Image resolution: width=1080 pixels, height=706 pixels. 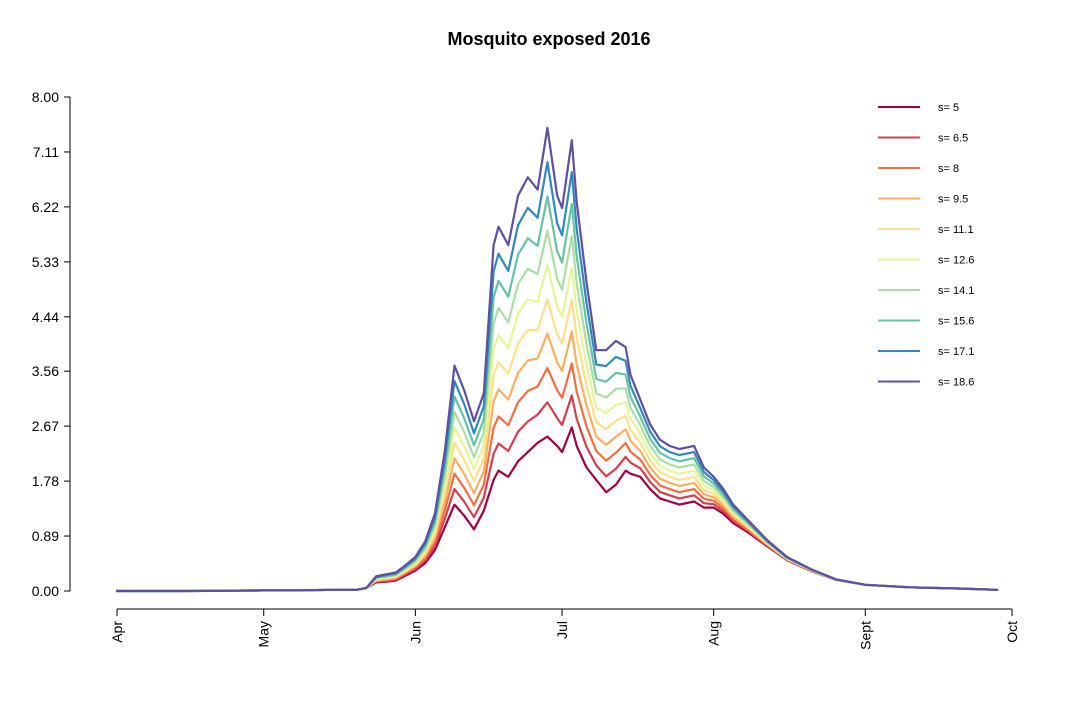 I want to click on legend-label: s= 8, so click(x=948, y=169).